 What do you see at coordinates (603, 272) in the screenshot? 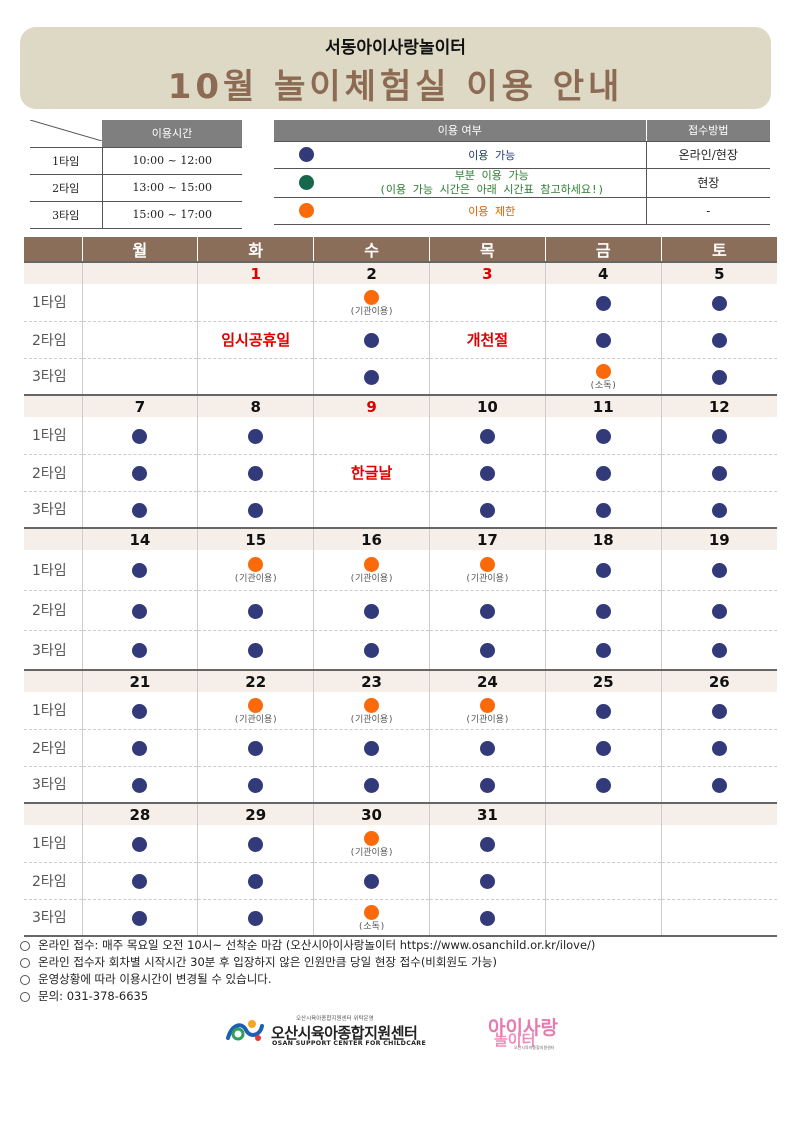
I see `date-cell: 4` at bounding box center [603, 272].